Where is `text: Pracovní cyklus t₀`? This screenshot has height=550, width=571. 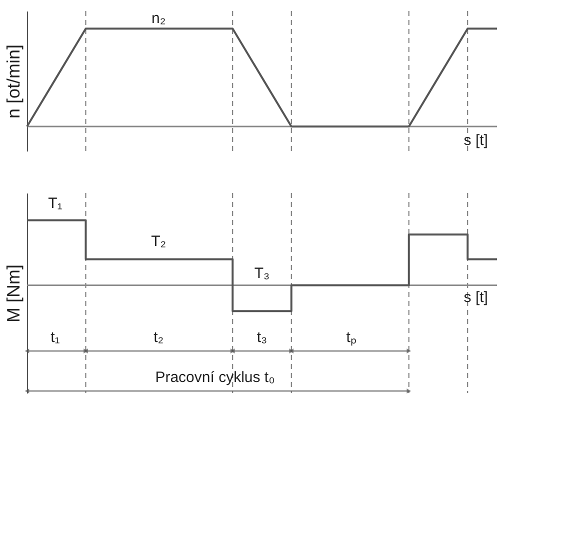
text: Pracovní cyklus t₀ is located at coordinates (215, 377).